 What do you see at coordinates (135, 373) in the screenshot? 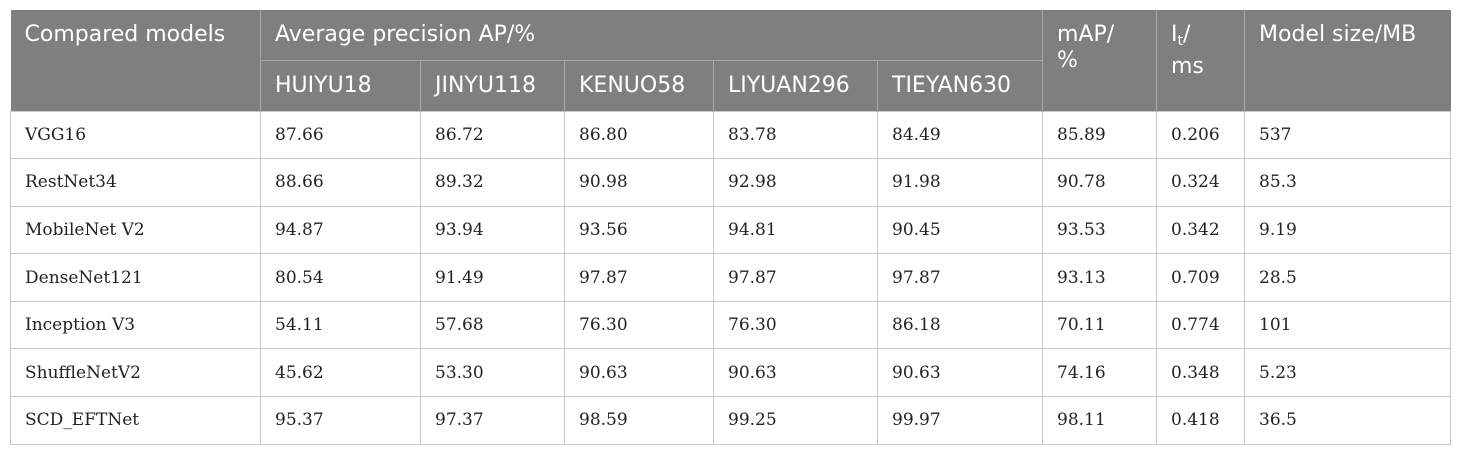
I see `cell-model-name: ShuffleNetV2` at bounding box center [135, 373].